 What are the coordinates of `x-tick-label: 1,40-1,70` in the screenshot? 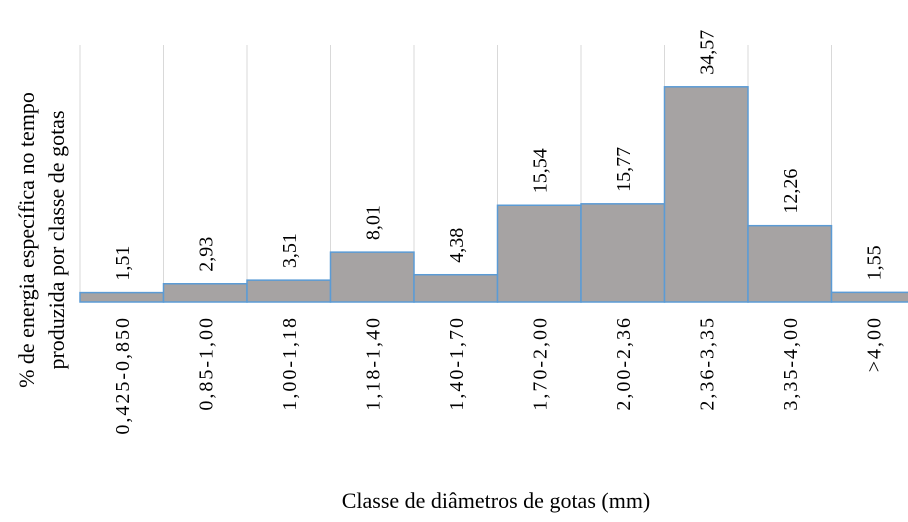 It's located at (457, 363).